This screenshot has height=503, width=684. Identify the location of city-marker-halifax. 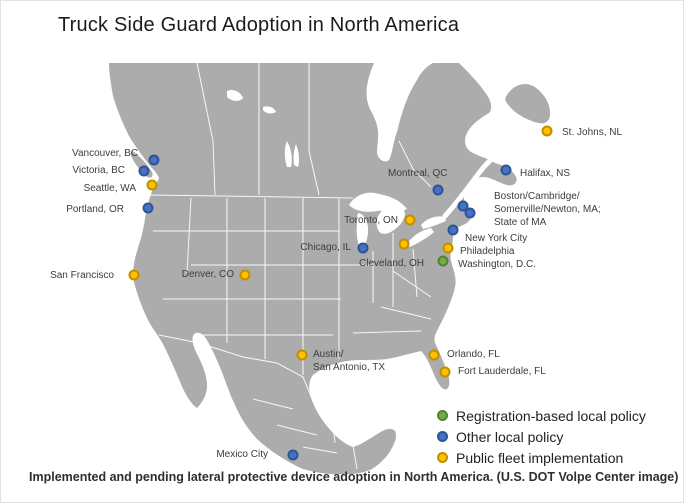
(506, 170).